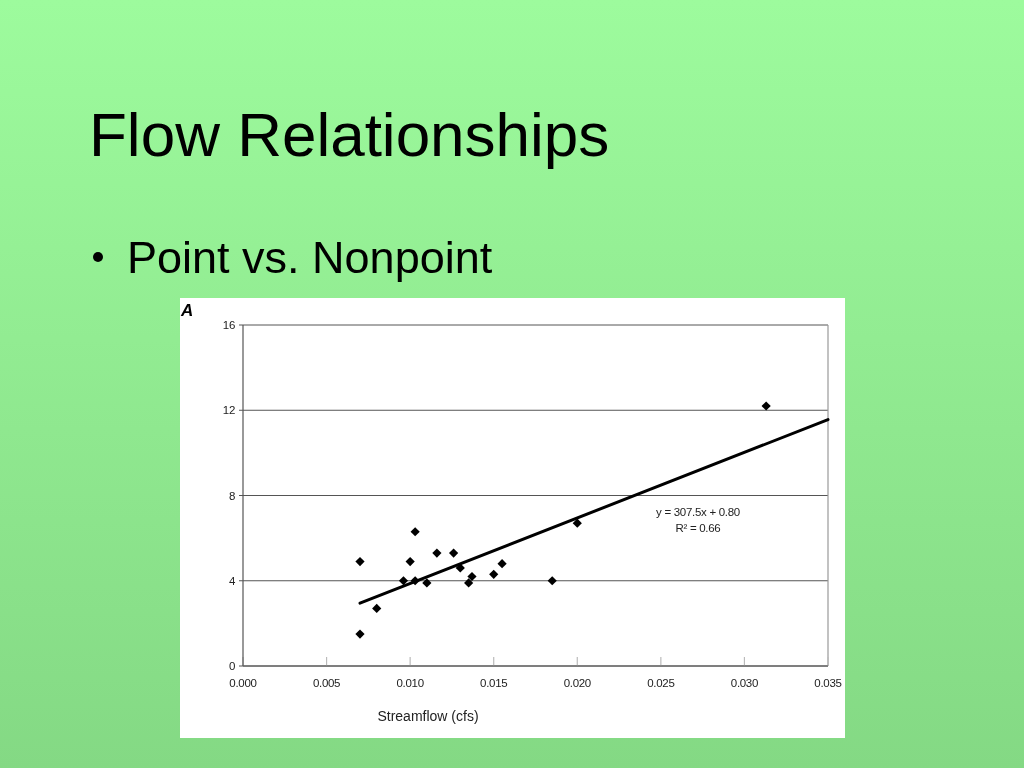 The height and width of the screenshot is (768, 1024). Describe the element at coordinates (187, 310) in the screenshot. I see `text: A` at that location.